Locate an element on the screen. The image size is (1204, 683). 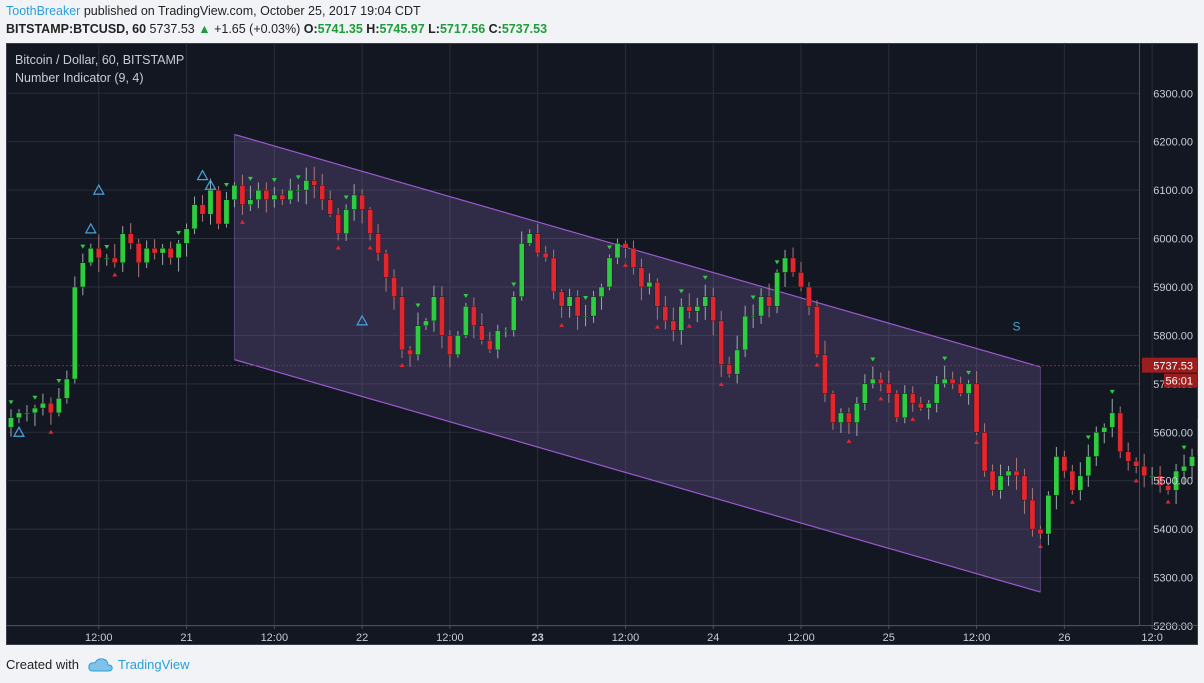
brand-text: TradingView is located at coordinates (154, 664).